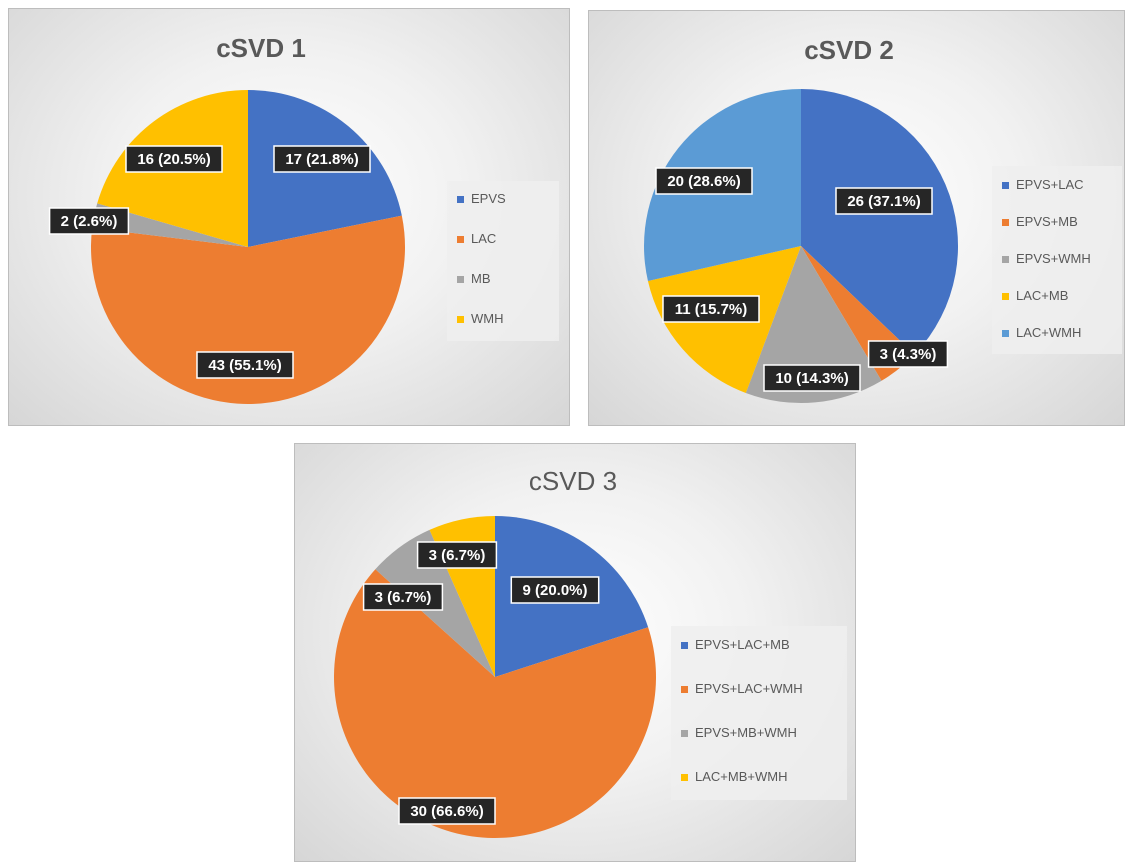 This screenshot has width=1127, height=864. I want to click on data-label-text: 3 (4.3%), so click(908, 354).